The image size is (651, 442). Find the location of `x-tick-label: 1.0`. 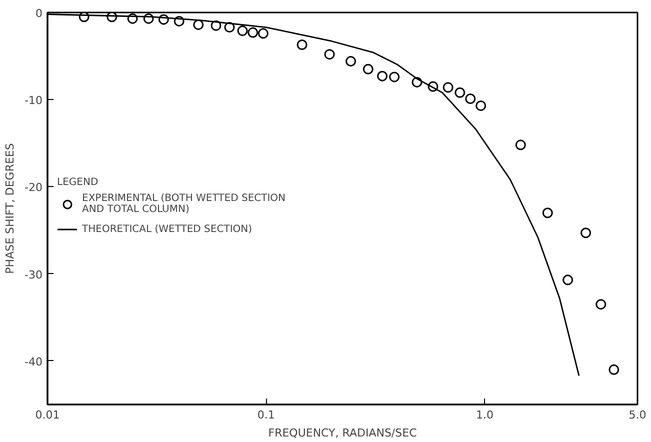

x-tick-label: 1.0 is located at coordinates (485, 415).